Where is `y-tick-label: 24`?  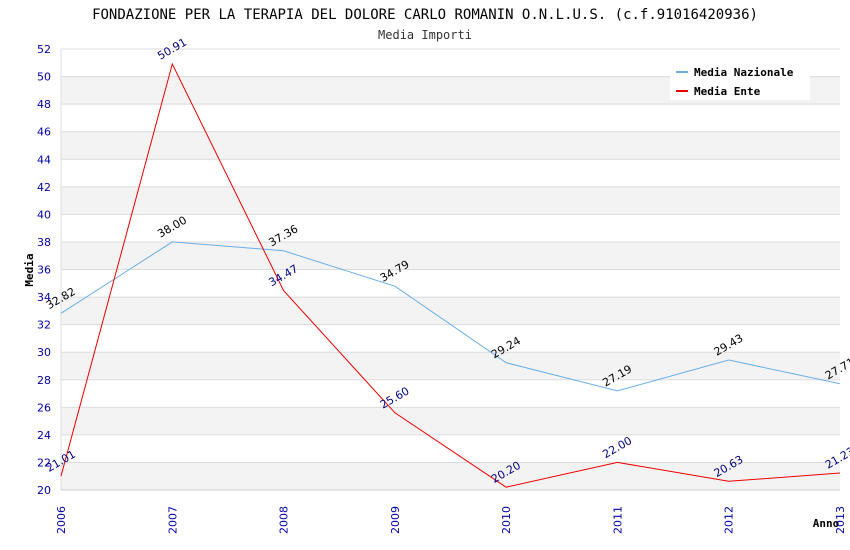
y-tick-label: 24 is located at coordinates (44, 435).